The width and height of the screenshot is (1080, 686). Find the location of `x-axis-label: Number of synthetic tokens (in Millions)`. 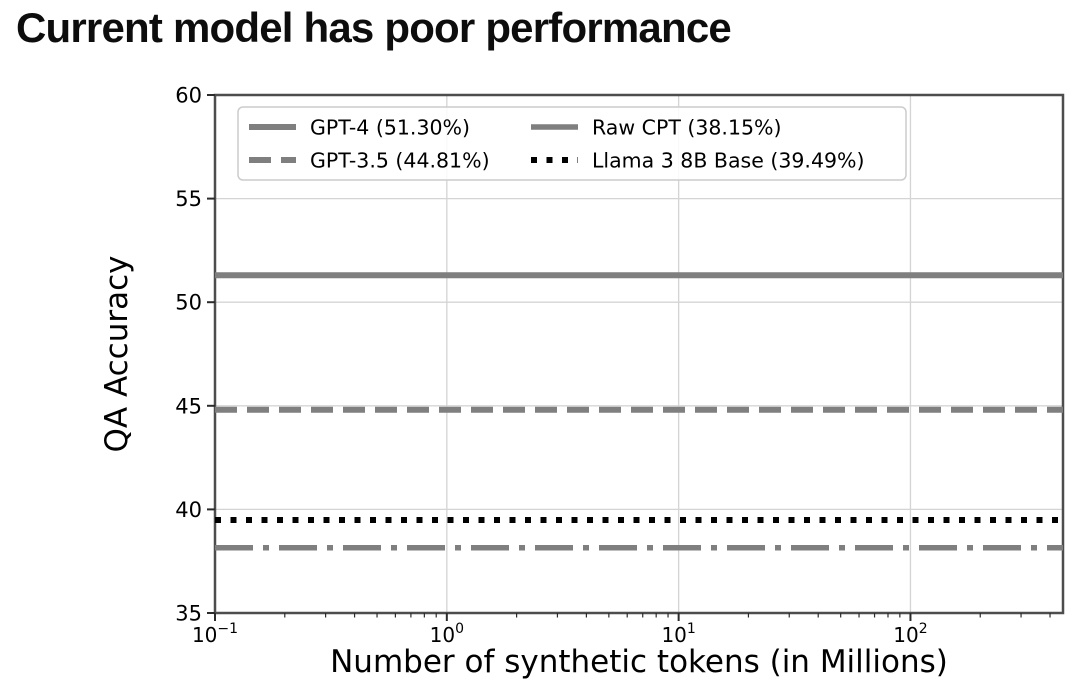

x-axis-label: Number of synthetic tokens (in Millions) is located at coordinates (639, 662).